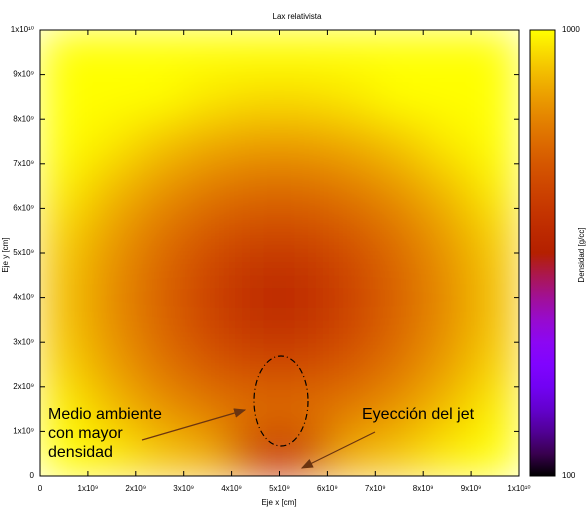  Describe the element at coordinates (105, 414) in the screenshot. I see `annotation: Medio ambiente` at that location.